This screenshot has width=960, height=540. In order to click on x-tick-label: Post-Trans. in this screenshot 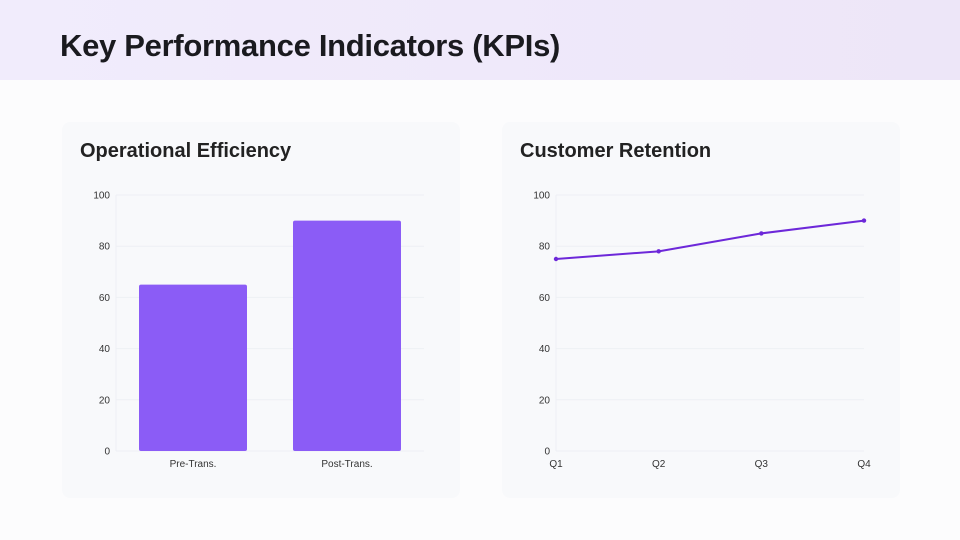, I will do `click(346, 464)`.